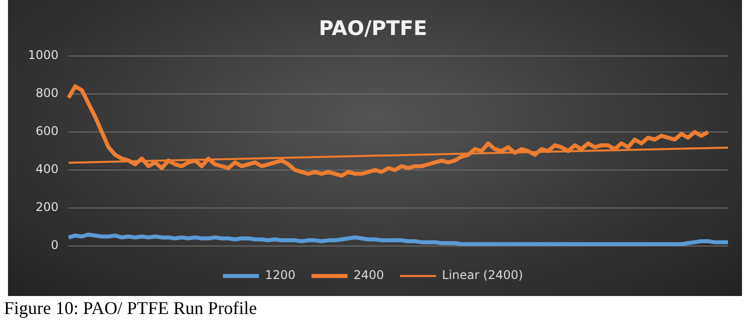 The image size is (751, 328). What do you see at coordinates (130, 308) in the screenshot?
I see `caption: Figure 10: PAO/ PTFE Run Profile` at bounding box center [130, 308].